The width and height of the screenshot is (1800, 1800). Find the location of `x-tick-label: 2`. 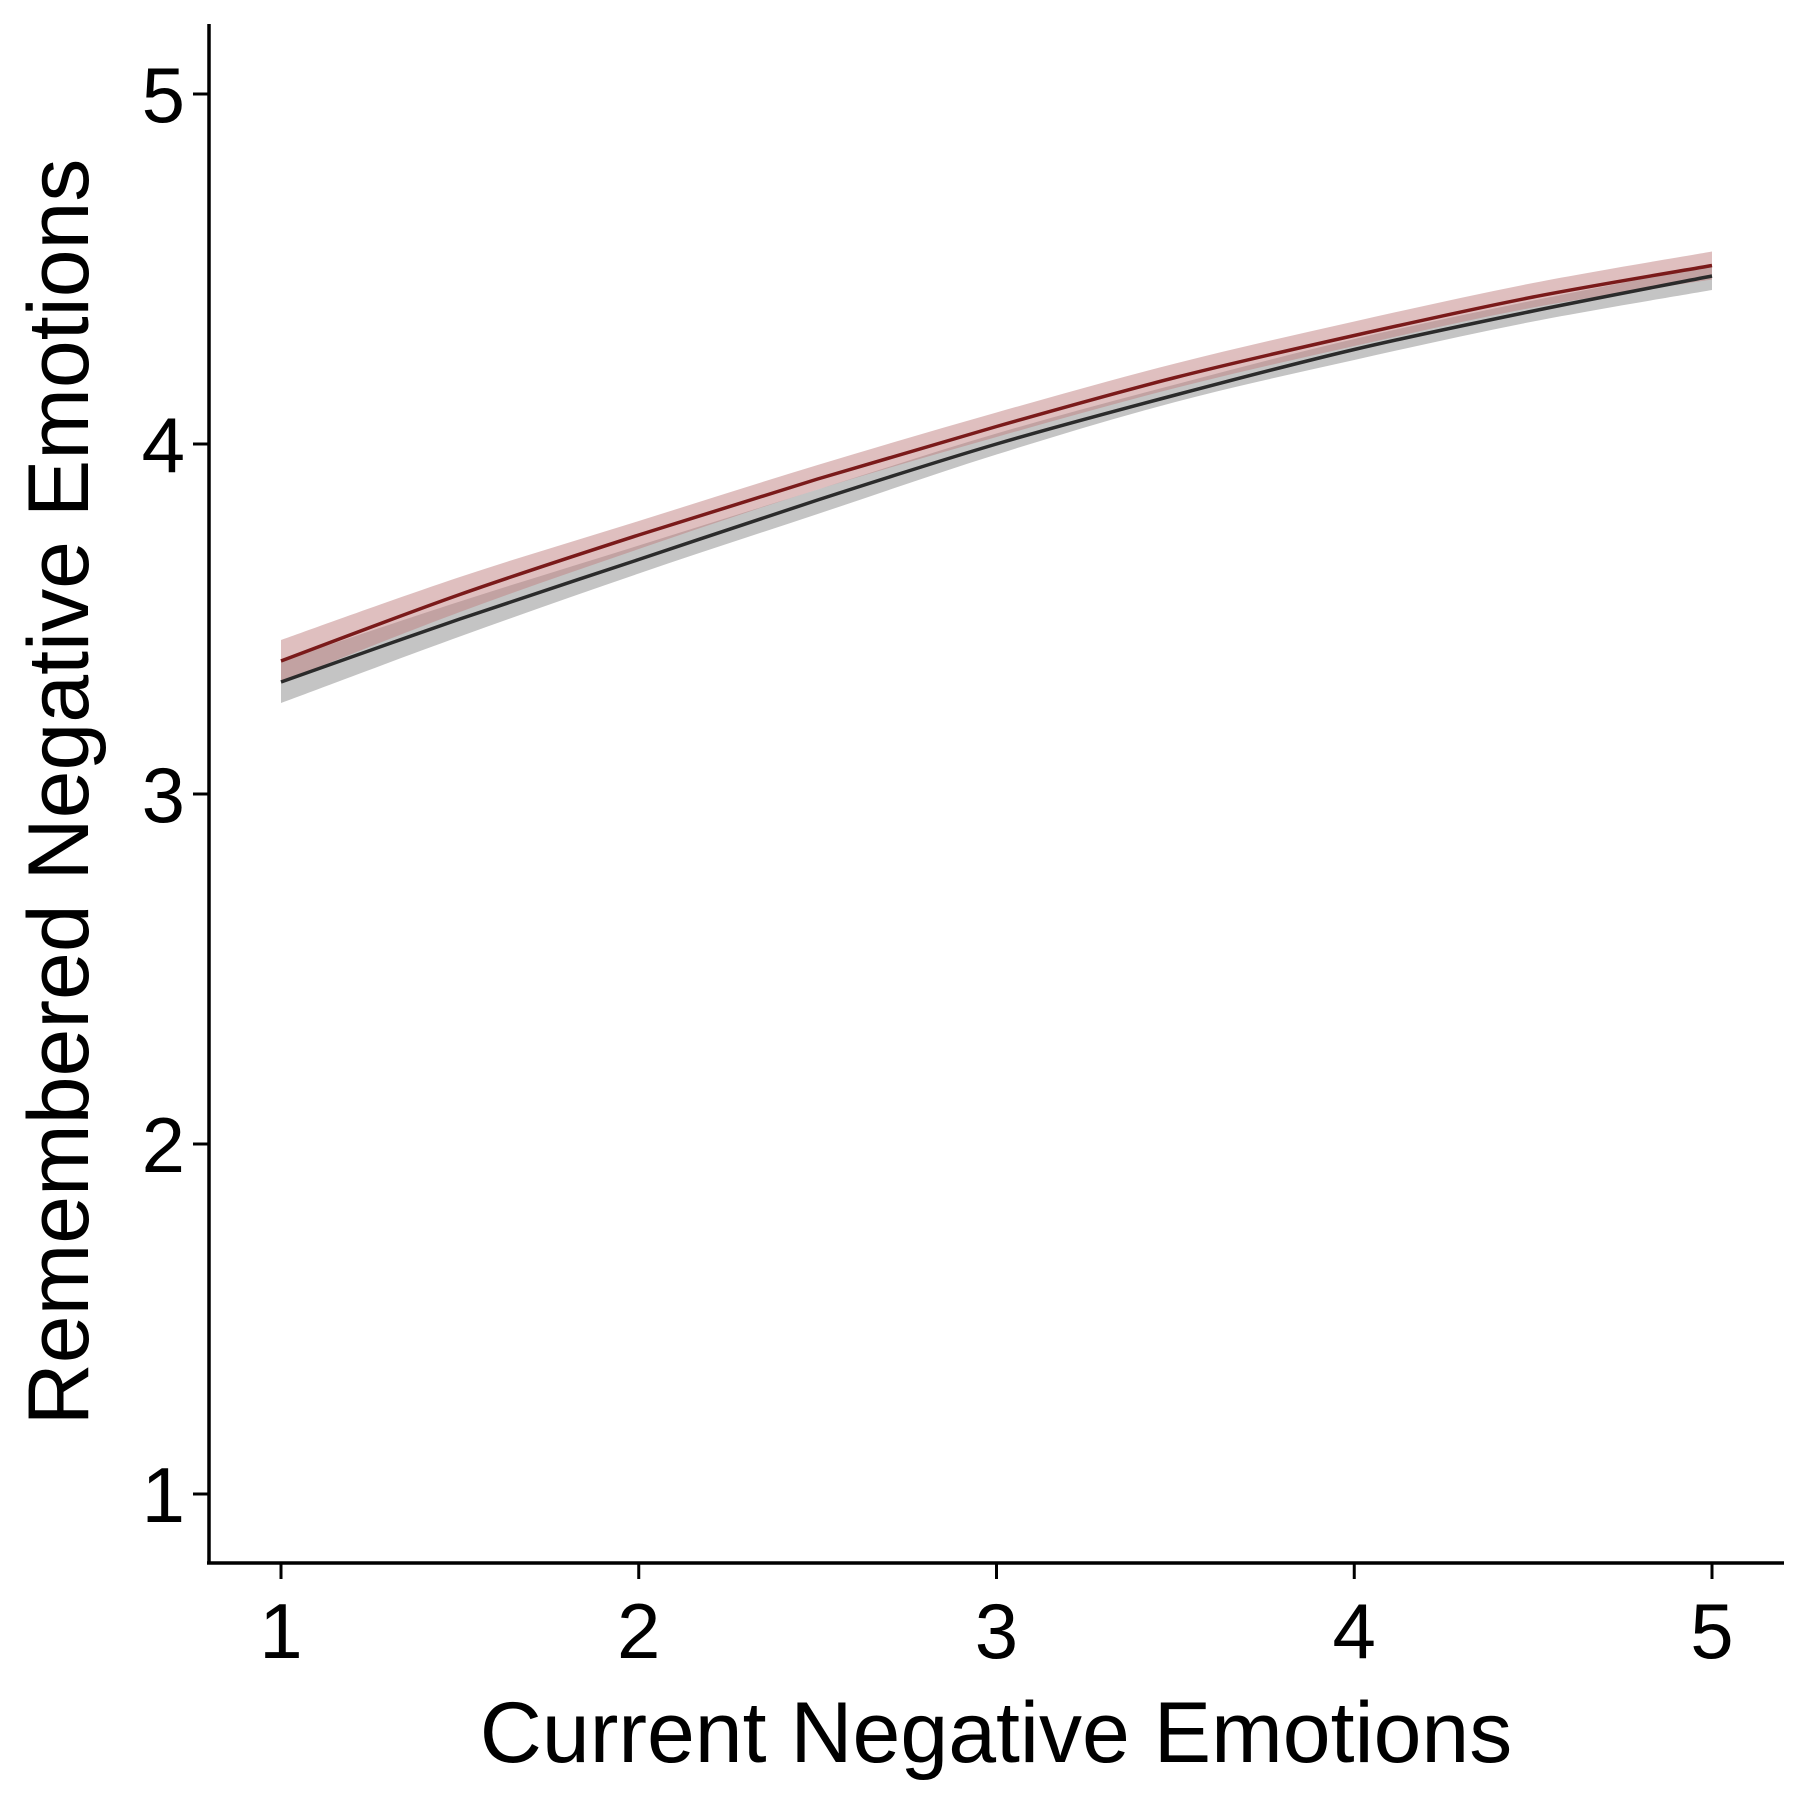

x-tick-label: 2 is located at coordinates (638, 1631).